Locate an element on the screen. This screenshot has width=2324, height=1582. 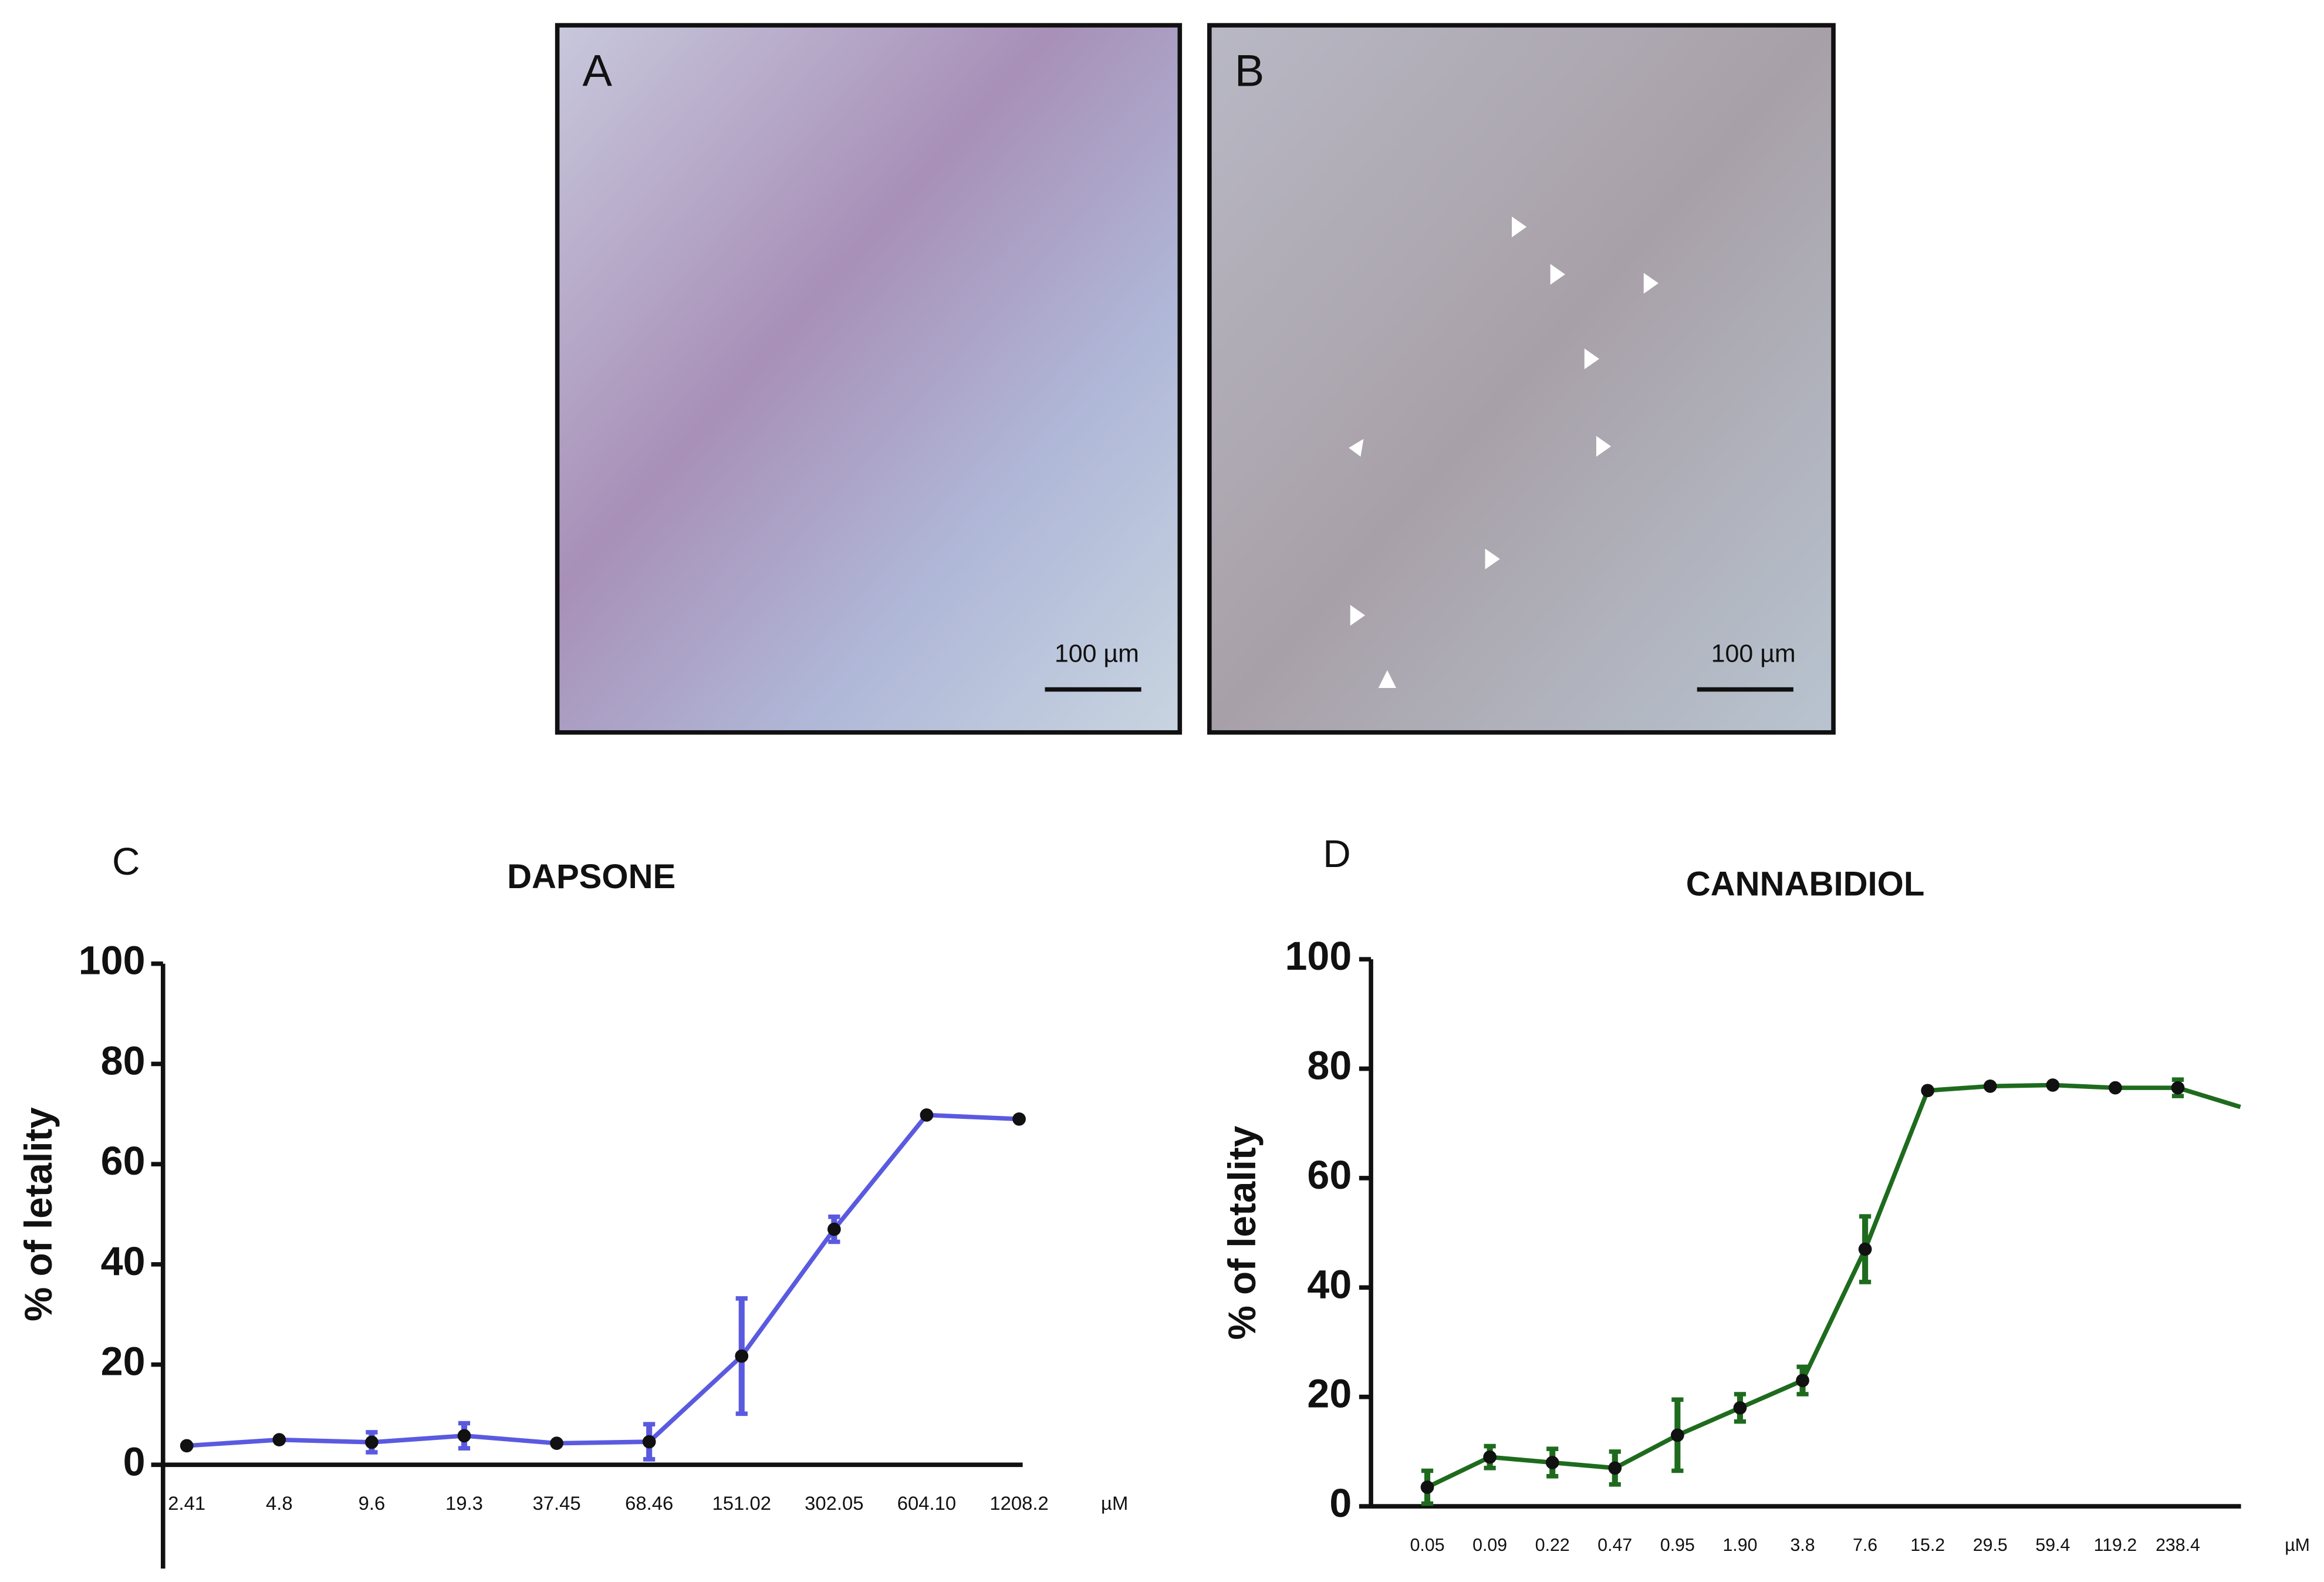
x-tick-label: 0.95 is located at coordinates (1678, 1545).